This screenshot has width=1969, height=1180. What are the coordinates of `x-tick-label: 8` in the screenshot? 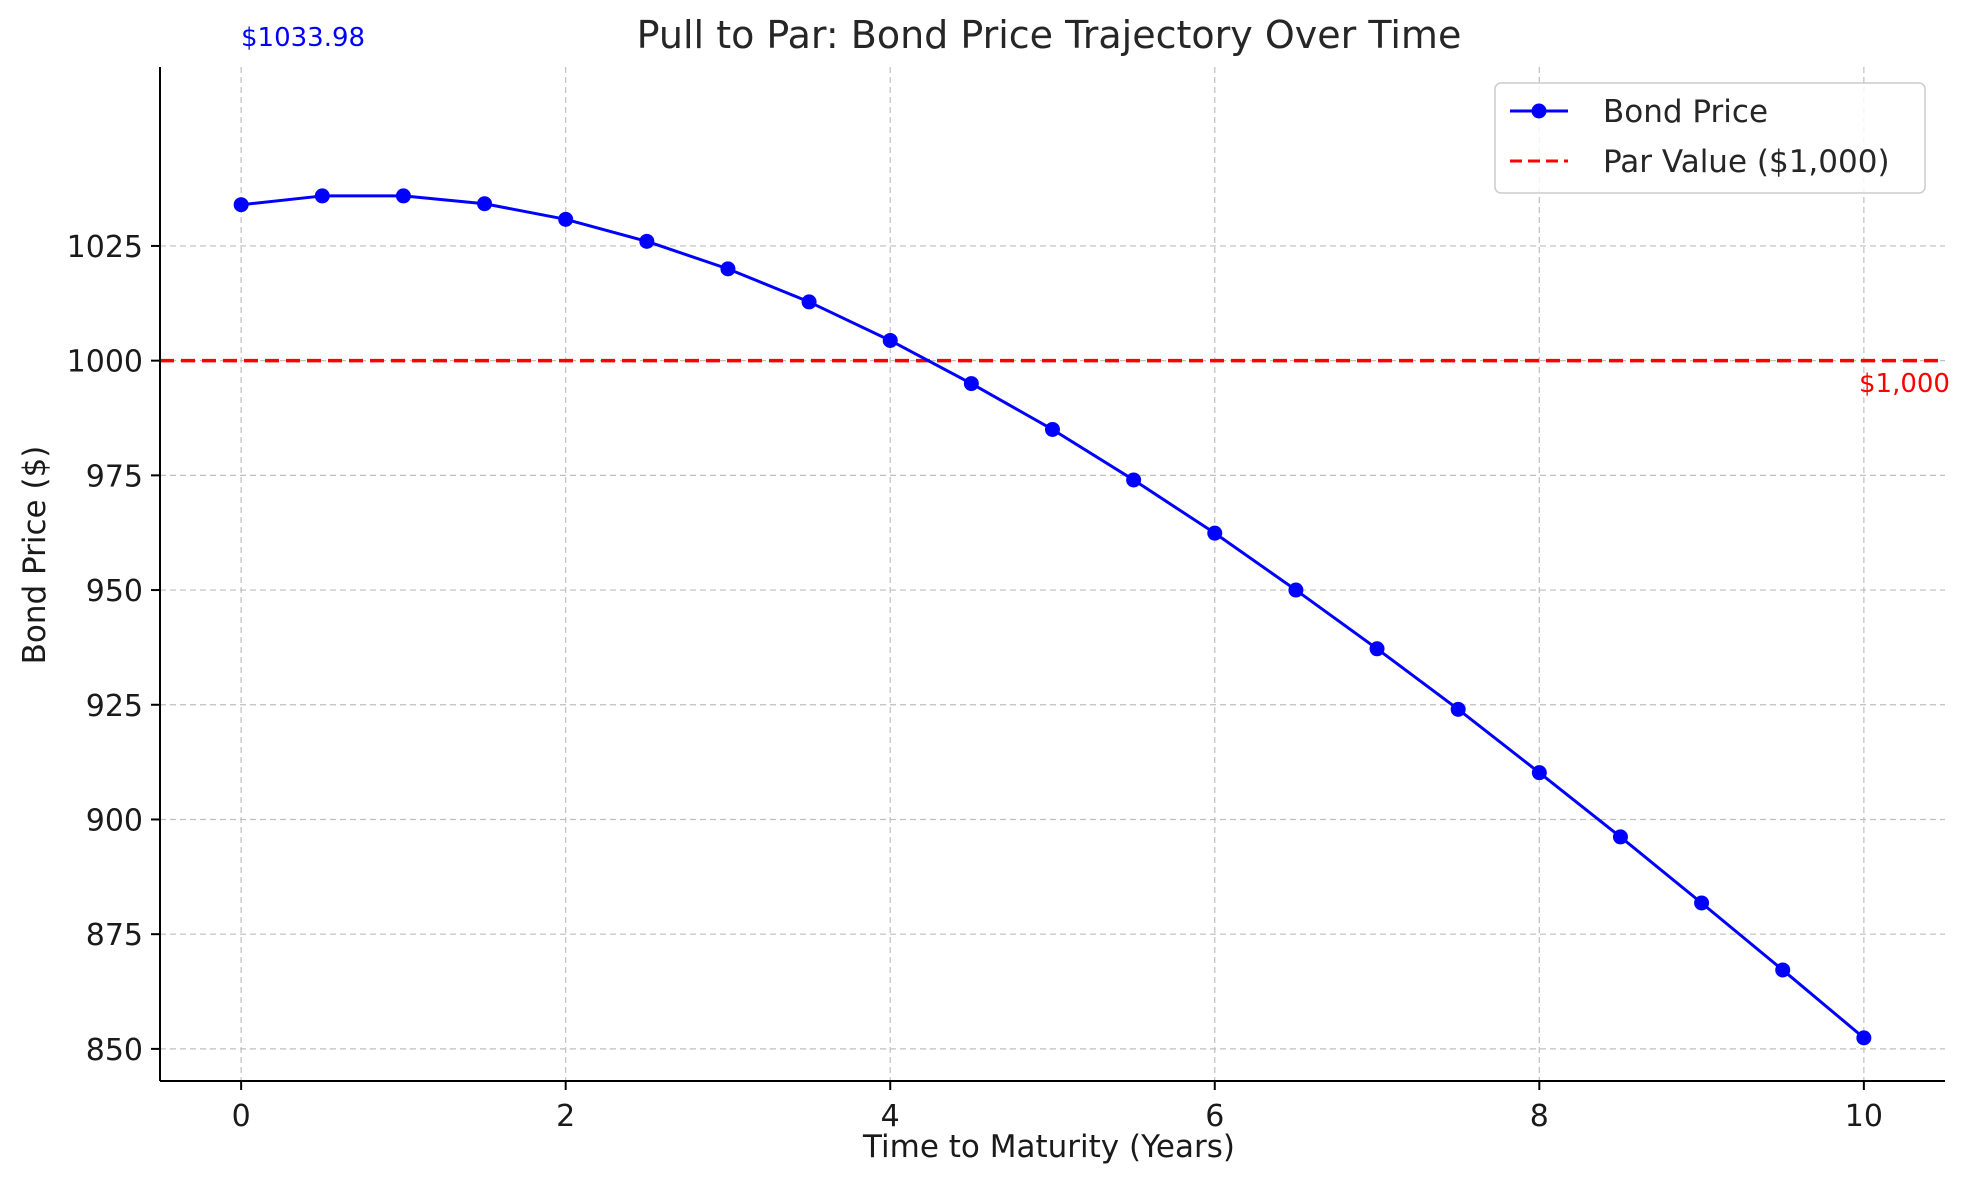 It's located at (1539, 1116).